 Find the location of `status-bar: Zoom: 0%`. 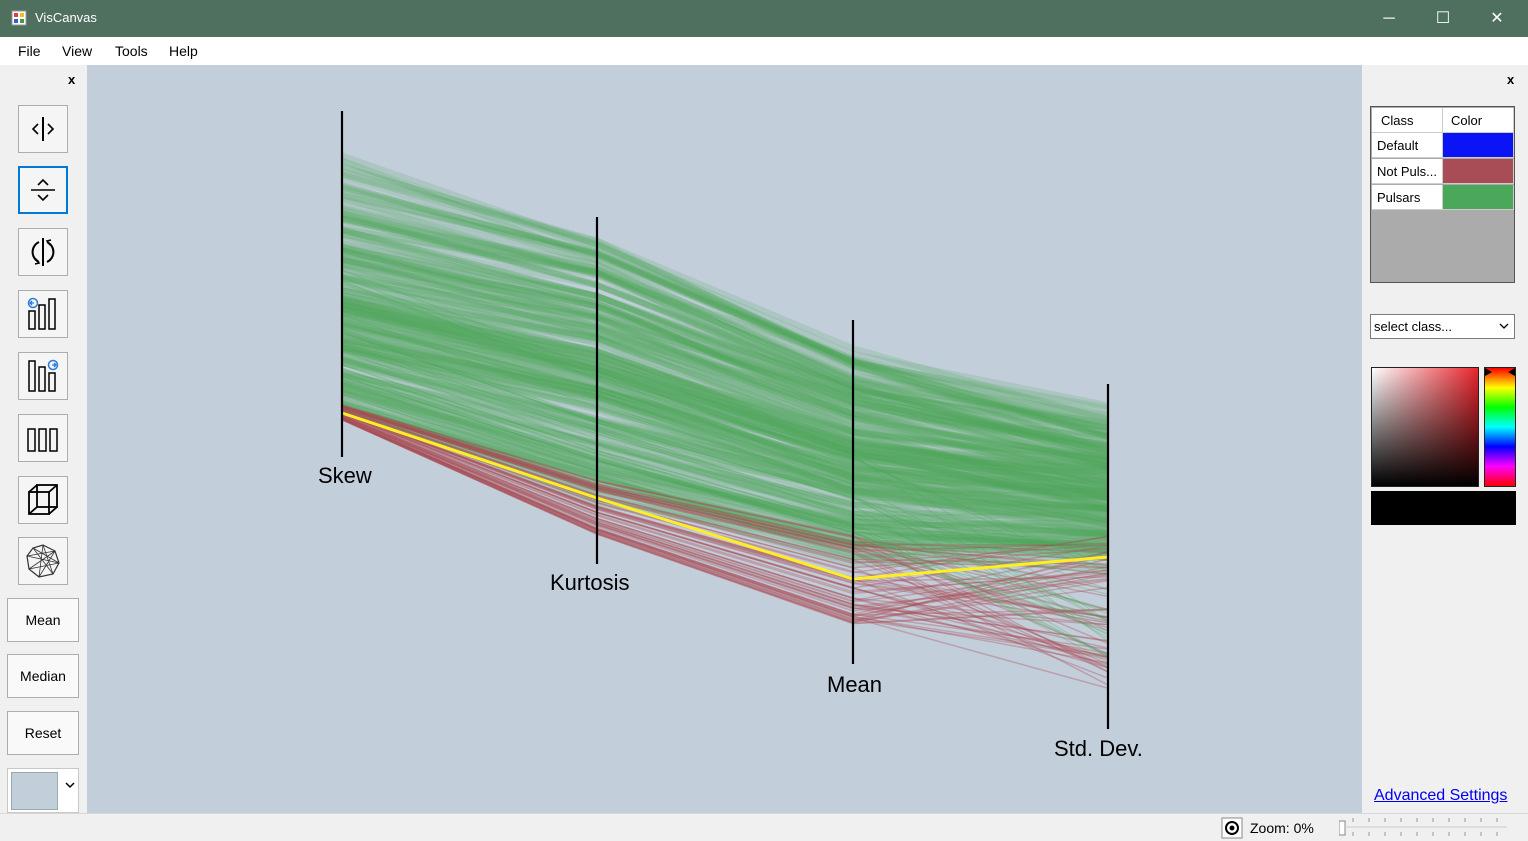

status-bar: Zoom: 0% is located at coordinates (764, 827).